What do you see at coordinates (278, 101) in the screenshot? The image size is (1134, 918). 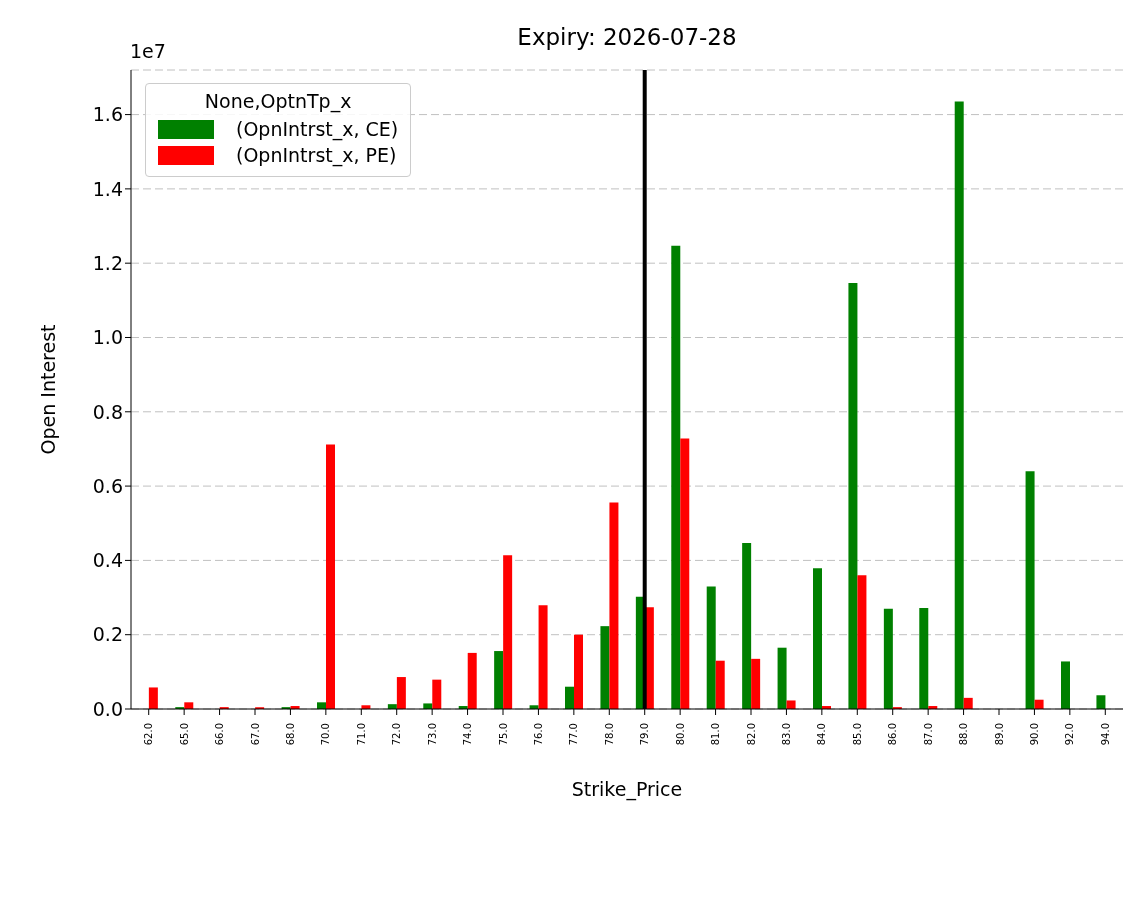 I see `legend-title: None,OptnTp_x` at bounding box center [278, 101].